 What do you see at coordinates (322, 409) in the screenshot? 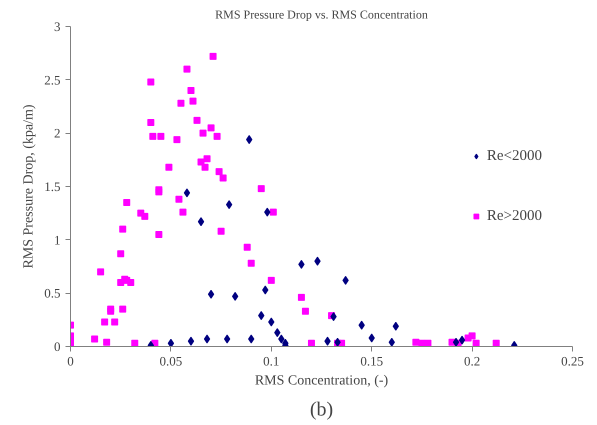
I see `text: (b)` at bounding box center [322, 409].